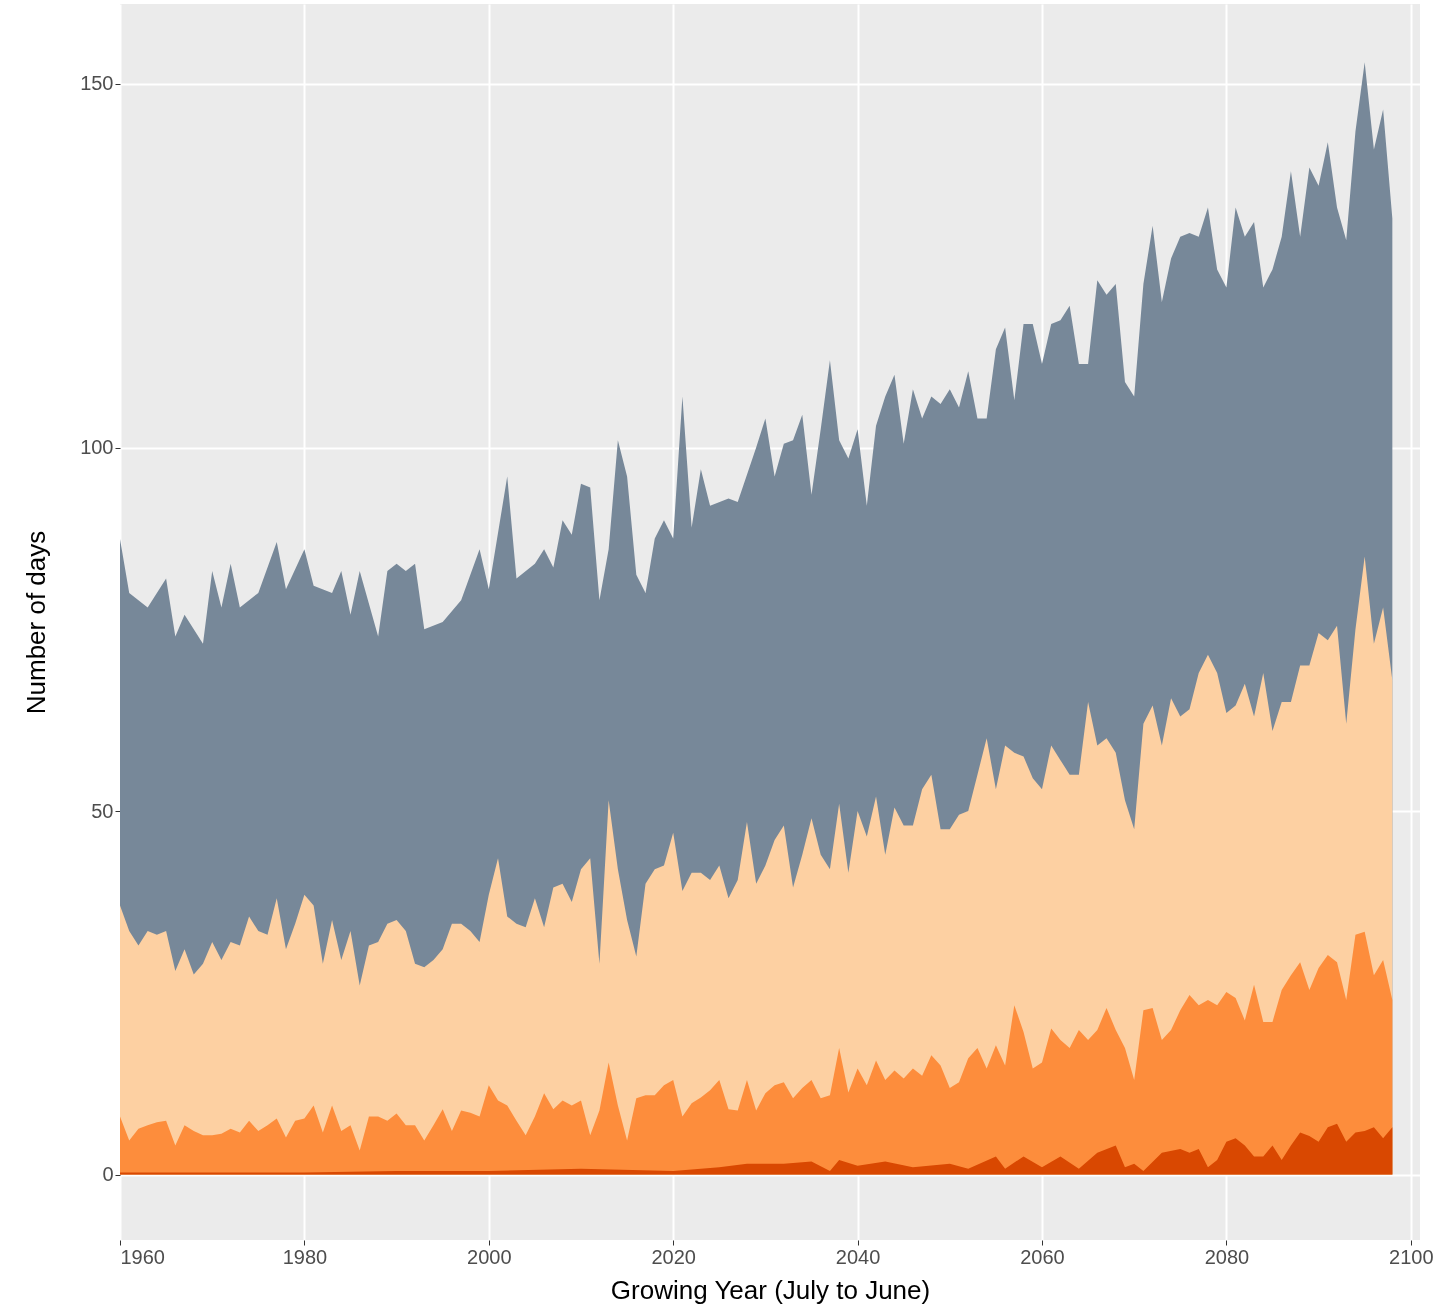 This screenshot has height=1313, width=1434. Describe the element at coordinates (97, 447) in the screenshot. I see `y-tick-label: 100` at that location.